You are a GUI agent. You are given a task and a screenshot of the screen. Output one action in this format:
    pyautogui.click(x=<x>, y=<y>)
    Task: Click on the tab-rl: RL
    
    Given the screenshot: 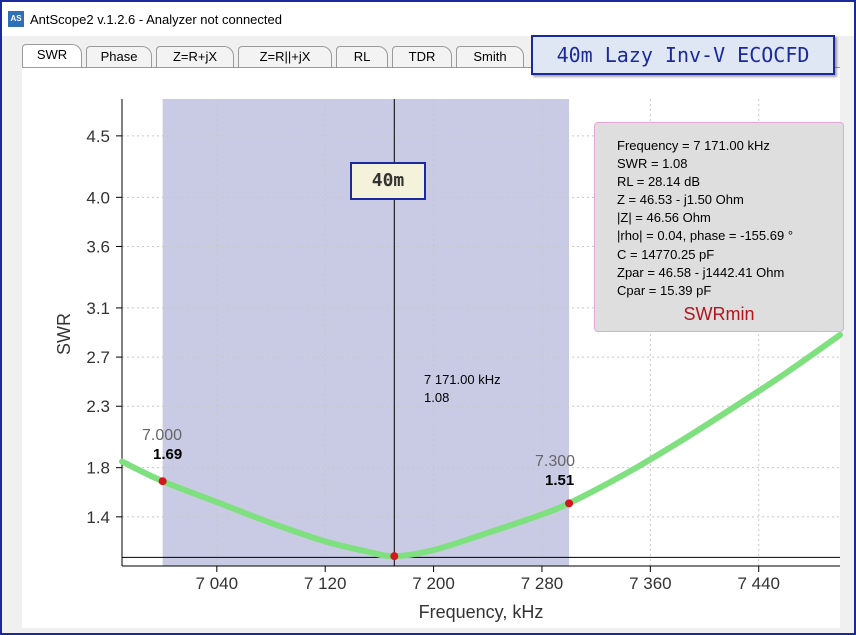 What is the action you would take?
    pyautogui.click(x=362, y=56)
    